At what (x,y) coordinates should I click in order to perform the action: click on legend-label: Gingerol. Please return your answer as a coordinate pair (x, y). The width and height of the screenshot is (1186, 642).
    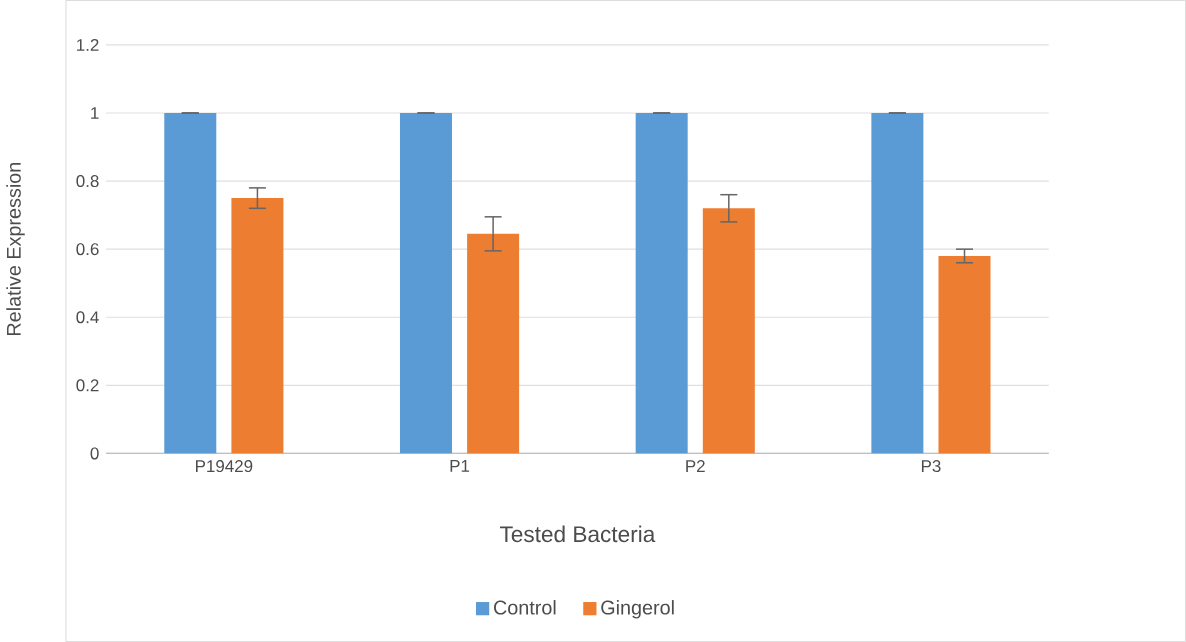
    Looking at the image, I should click on (637, 609).